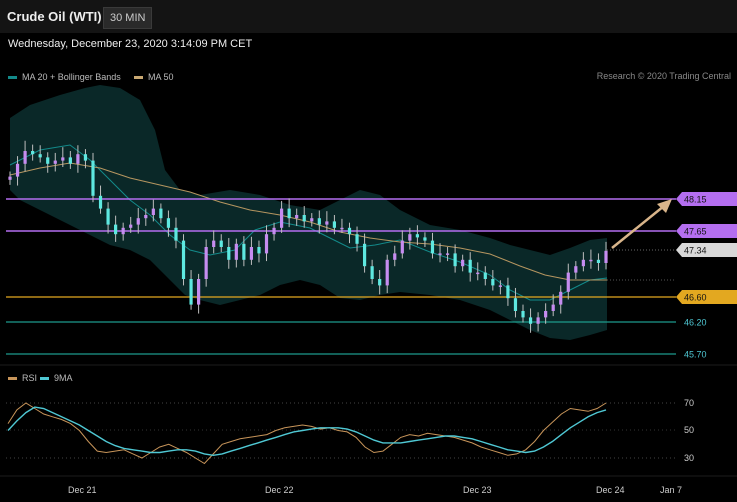 This screenshot has height=502, width=737. I want to click on legend-ma20: MA 20 + Bollinger Bands, so click(64, 77).